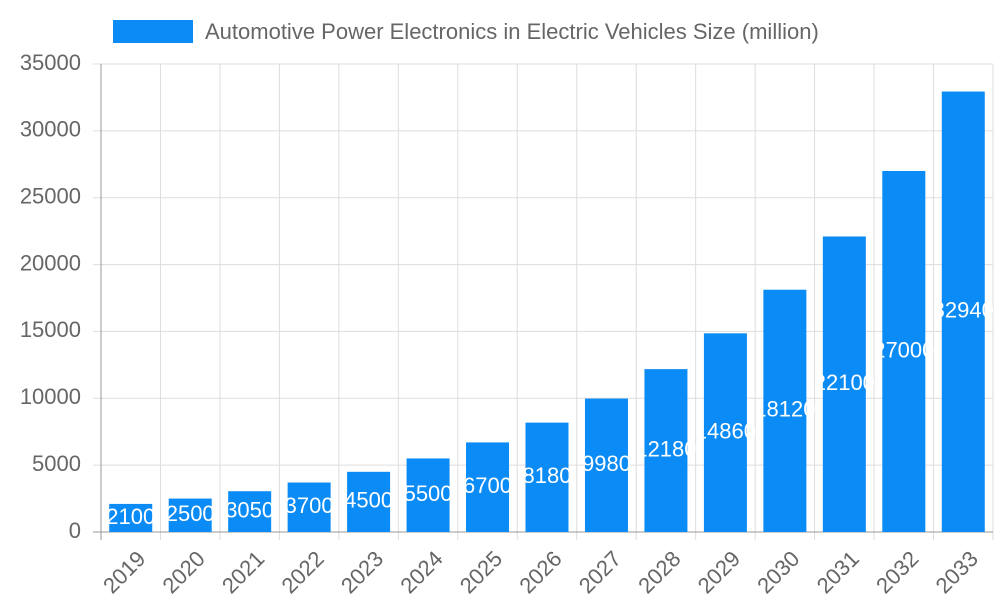 The image size is (1000, 600). I want to click on data-label: 6700, so click(487, 485).